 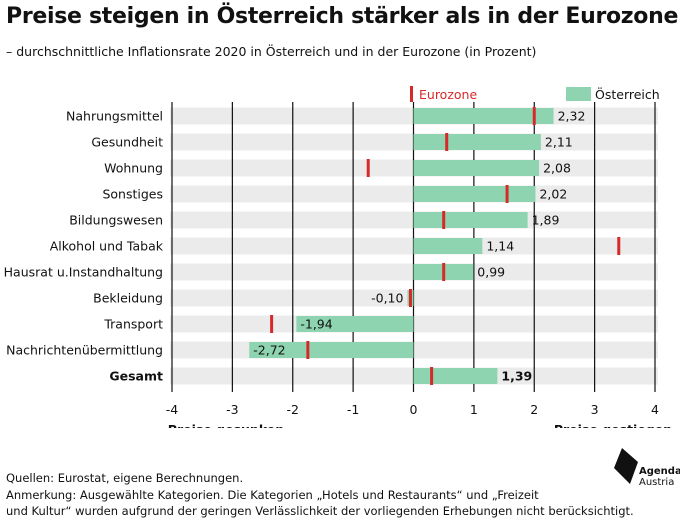 I want to click on value-label: 0,99, so click(x=491, y=272).